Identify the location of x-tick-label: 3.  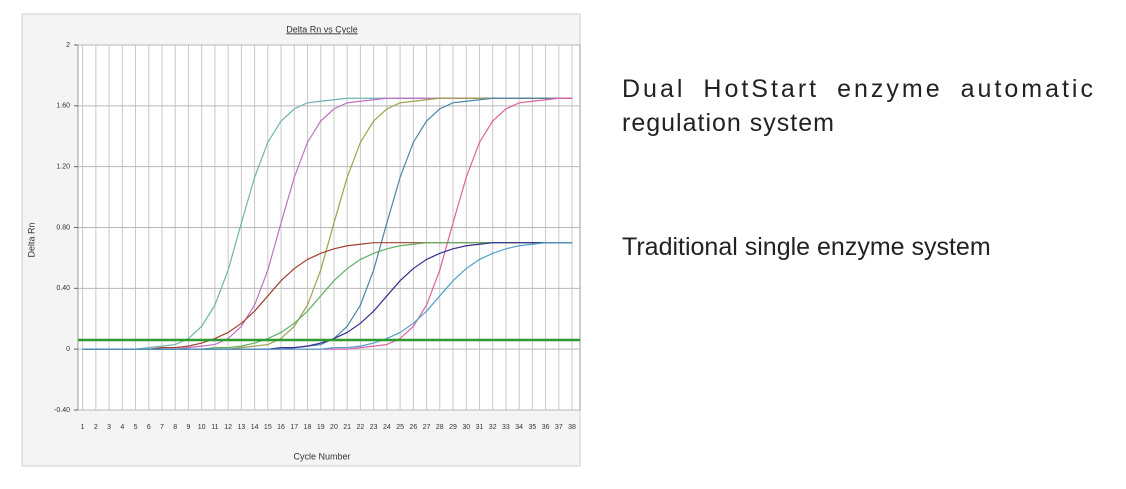
(109, 427).